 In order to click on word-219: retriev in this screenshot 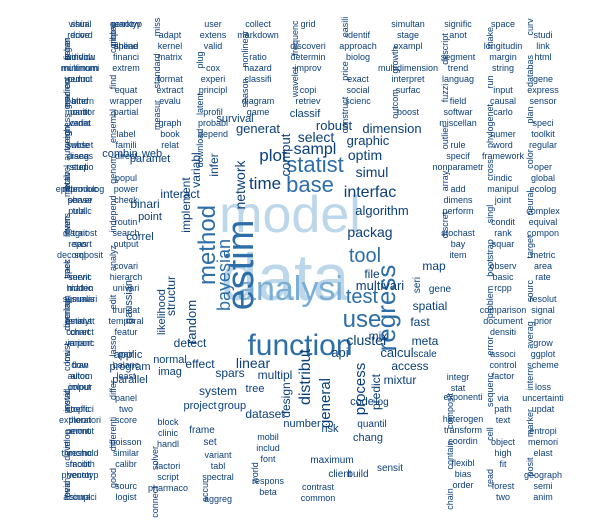, I will do `click(308, 101)`.